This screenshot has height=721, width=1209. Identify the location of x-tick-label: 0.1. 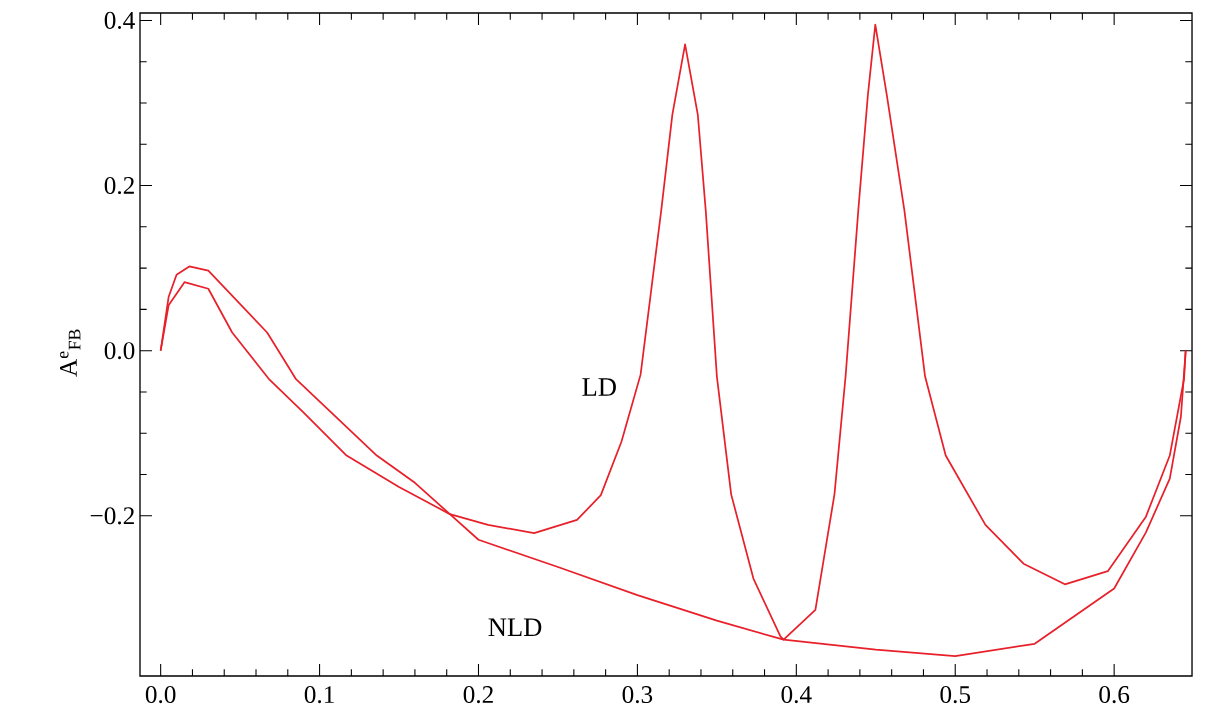
(319, 695).